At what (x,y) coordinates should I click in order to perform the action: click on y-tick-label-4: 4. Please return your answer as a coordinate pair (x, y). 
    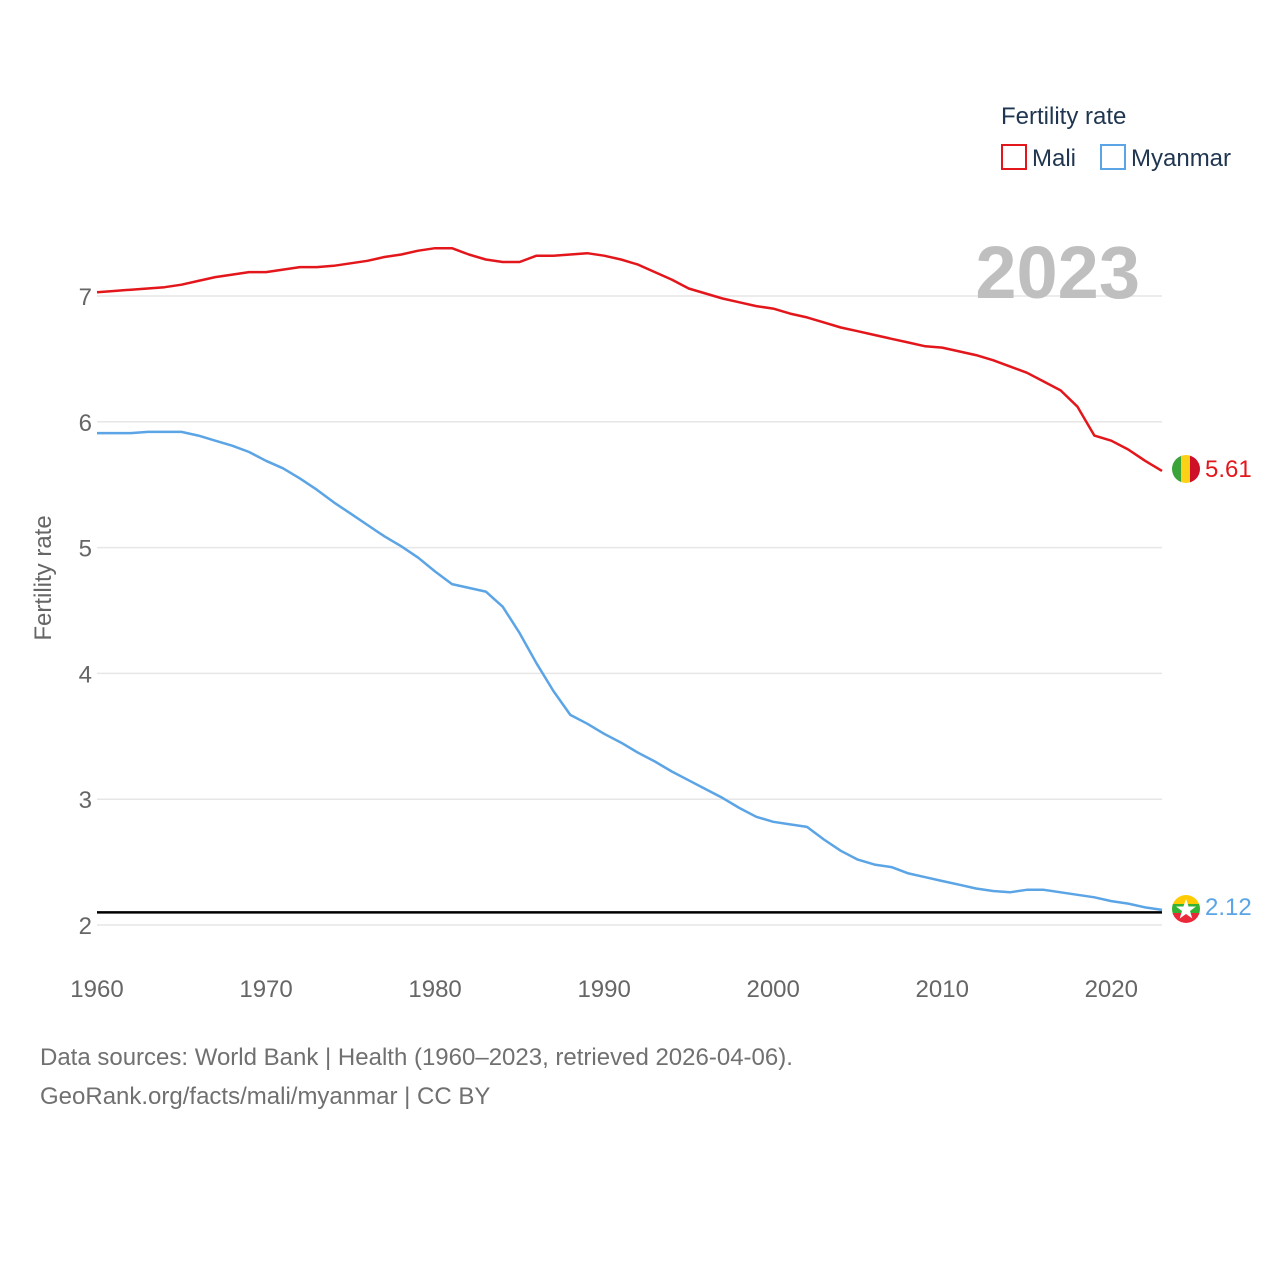
    Looking at the image, I should click on (85, 674).